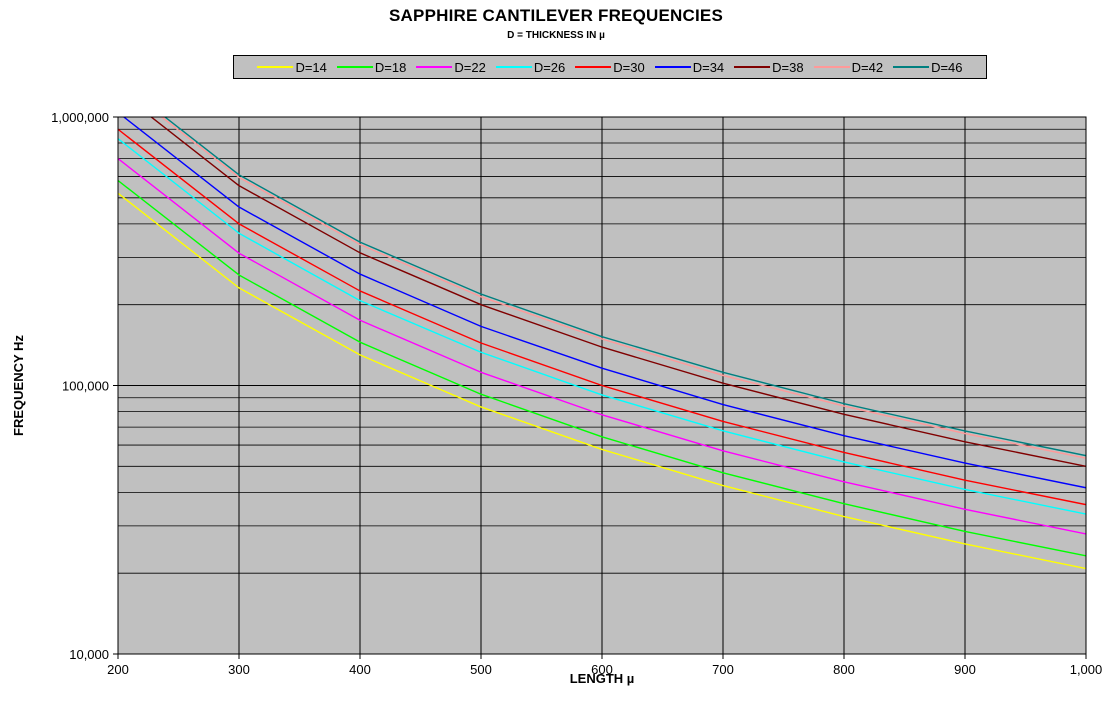 This screenshot has height=719, width=1112. What do you see at coordinates (723, 669) in the screenshot?
I see `x-tick-label: 700` at bounding box center [723, 669].